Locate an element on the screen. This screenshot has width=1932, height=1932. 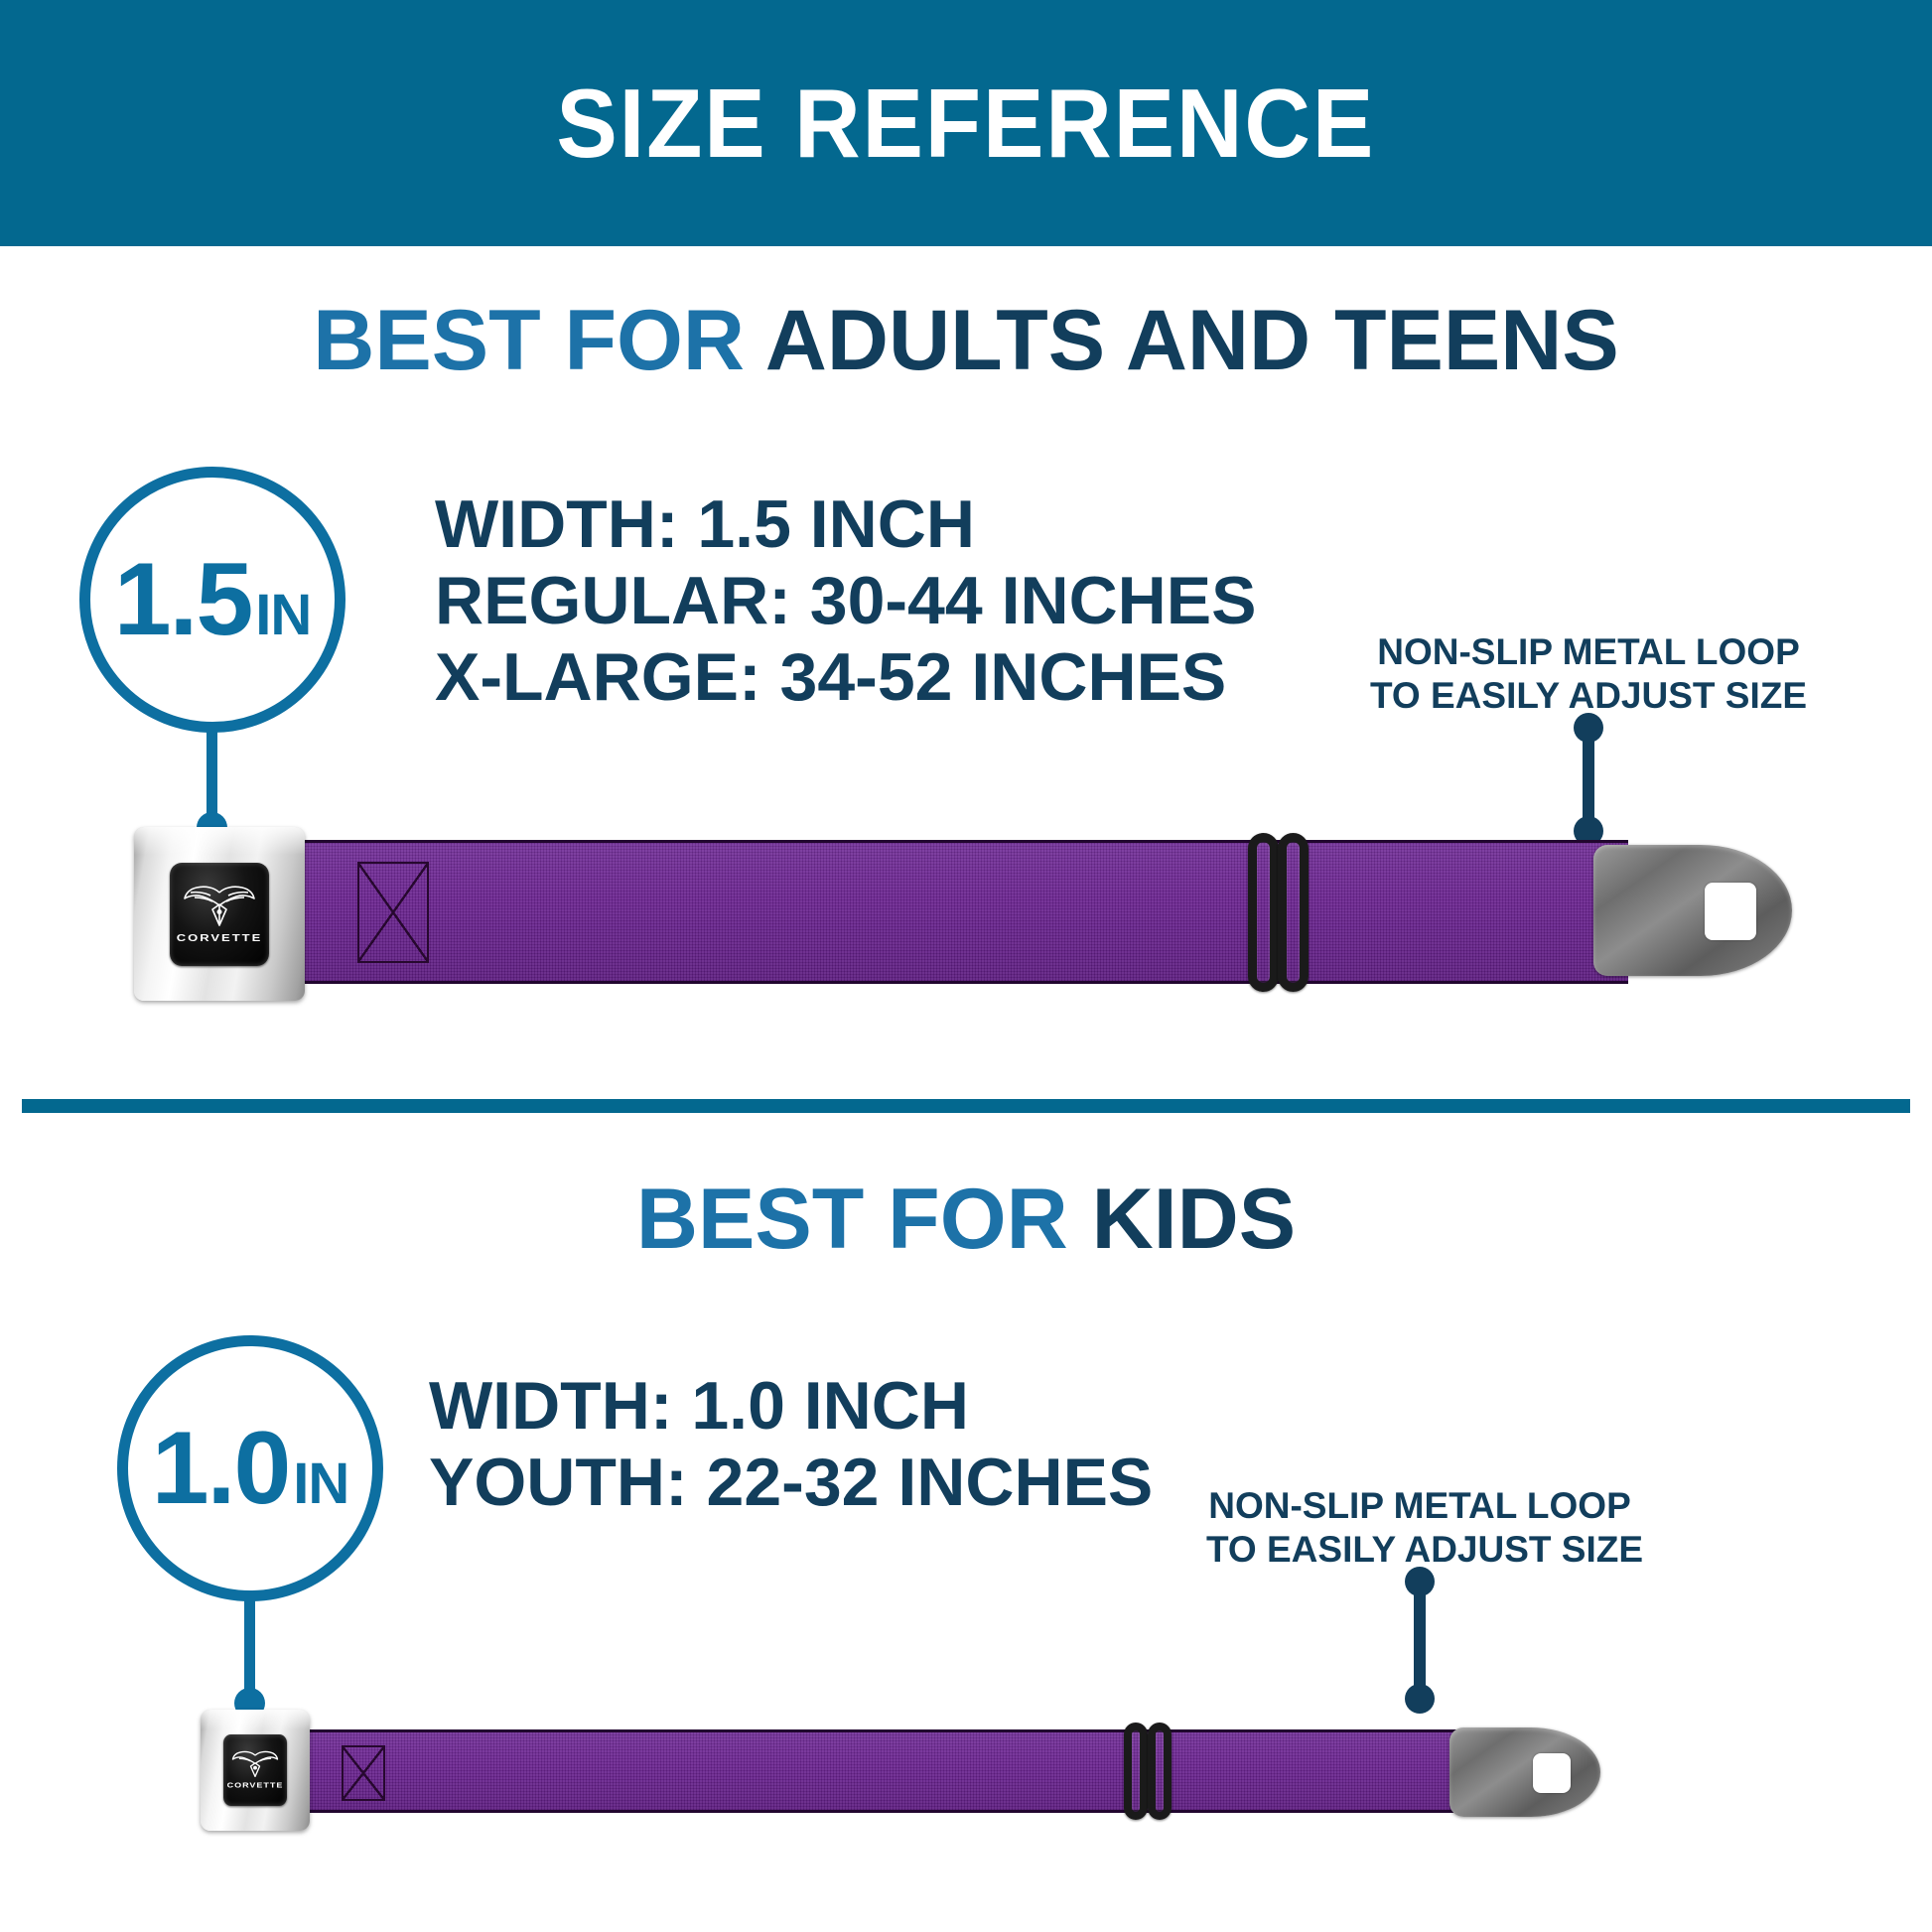
callout-line-1: NON-SLIP METAL LOOP is located at coordinates (1589, 651).